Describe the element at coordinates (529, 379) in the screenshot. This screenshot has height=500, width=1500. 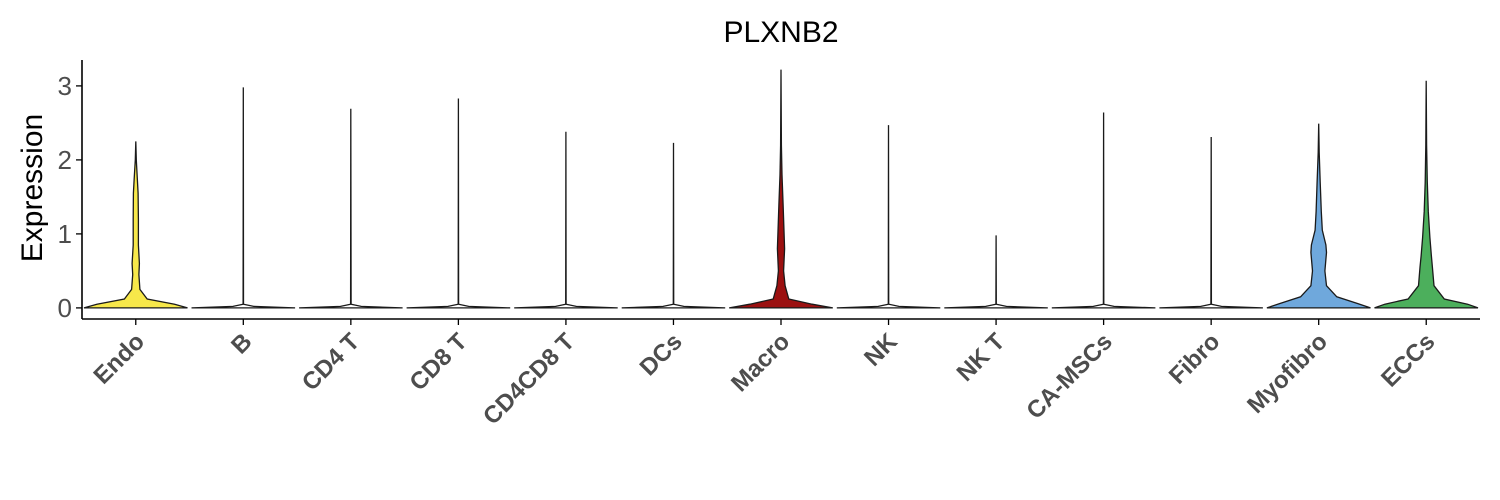
I see `x-tick-label: CD4CD8 T` at that location.